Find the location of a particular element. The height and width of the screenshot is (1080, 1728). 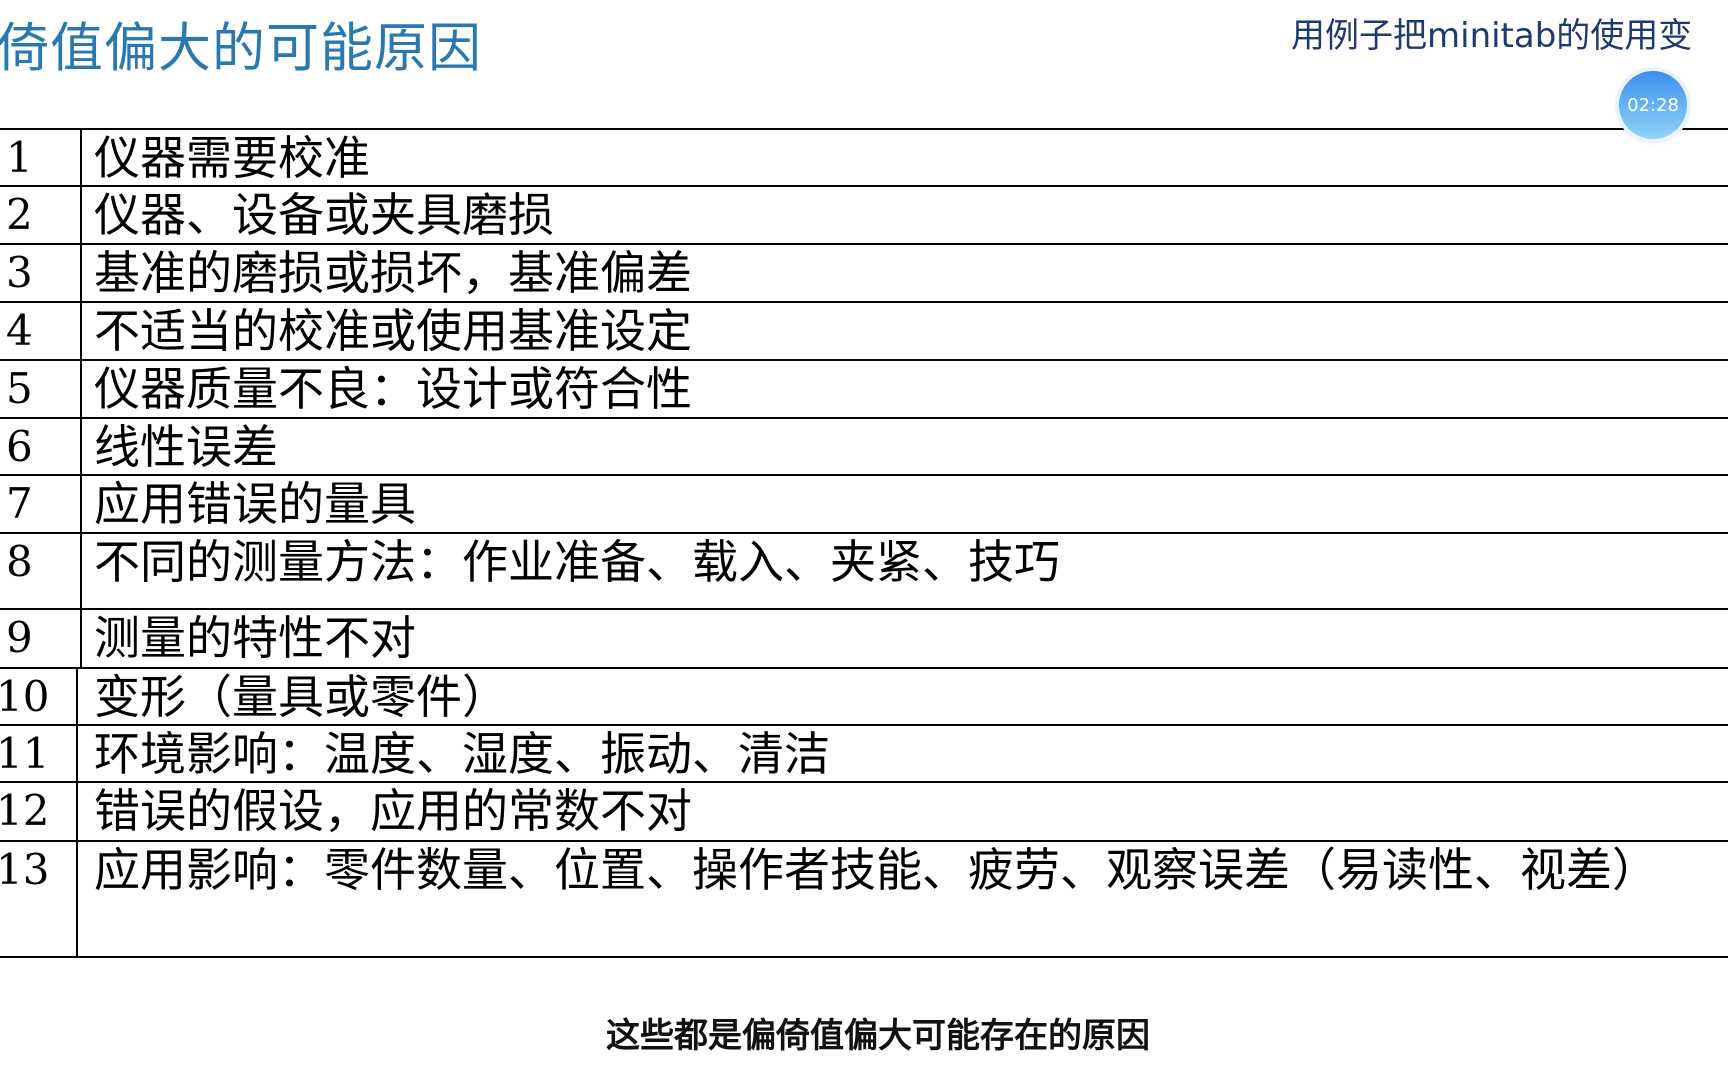

row-number: 12 is located at coordinates (39, 811).